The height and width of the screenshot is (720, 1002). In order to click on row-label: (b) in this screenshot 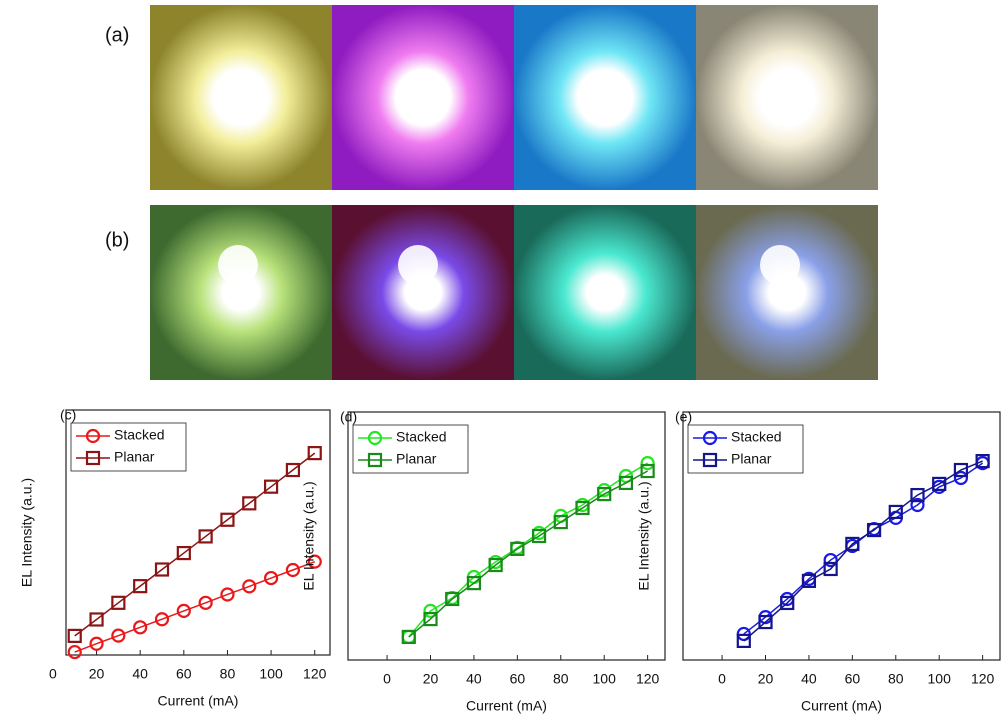, I will do `click(117, 240)`.